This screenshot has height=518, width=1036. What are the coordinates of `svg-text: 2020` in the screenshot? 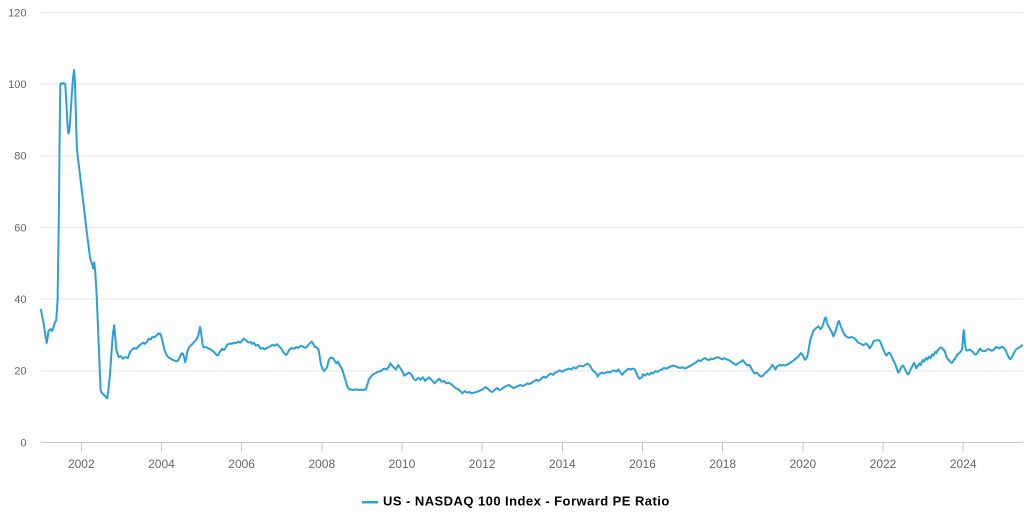 It's located at (802, 464).